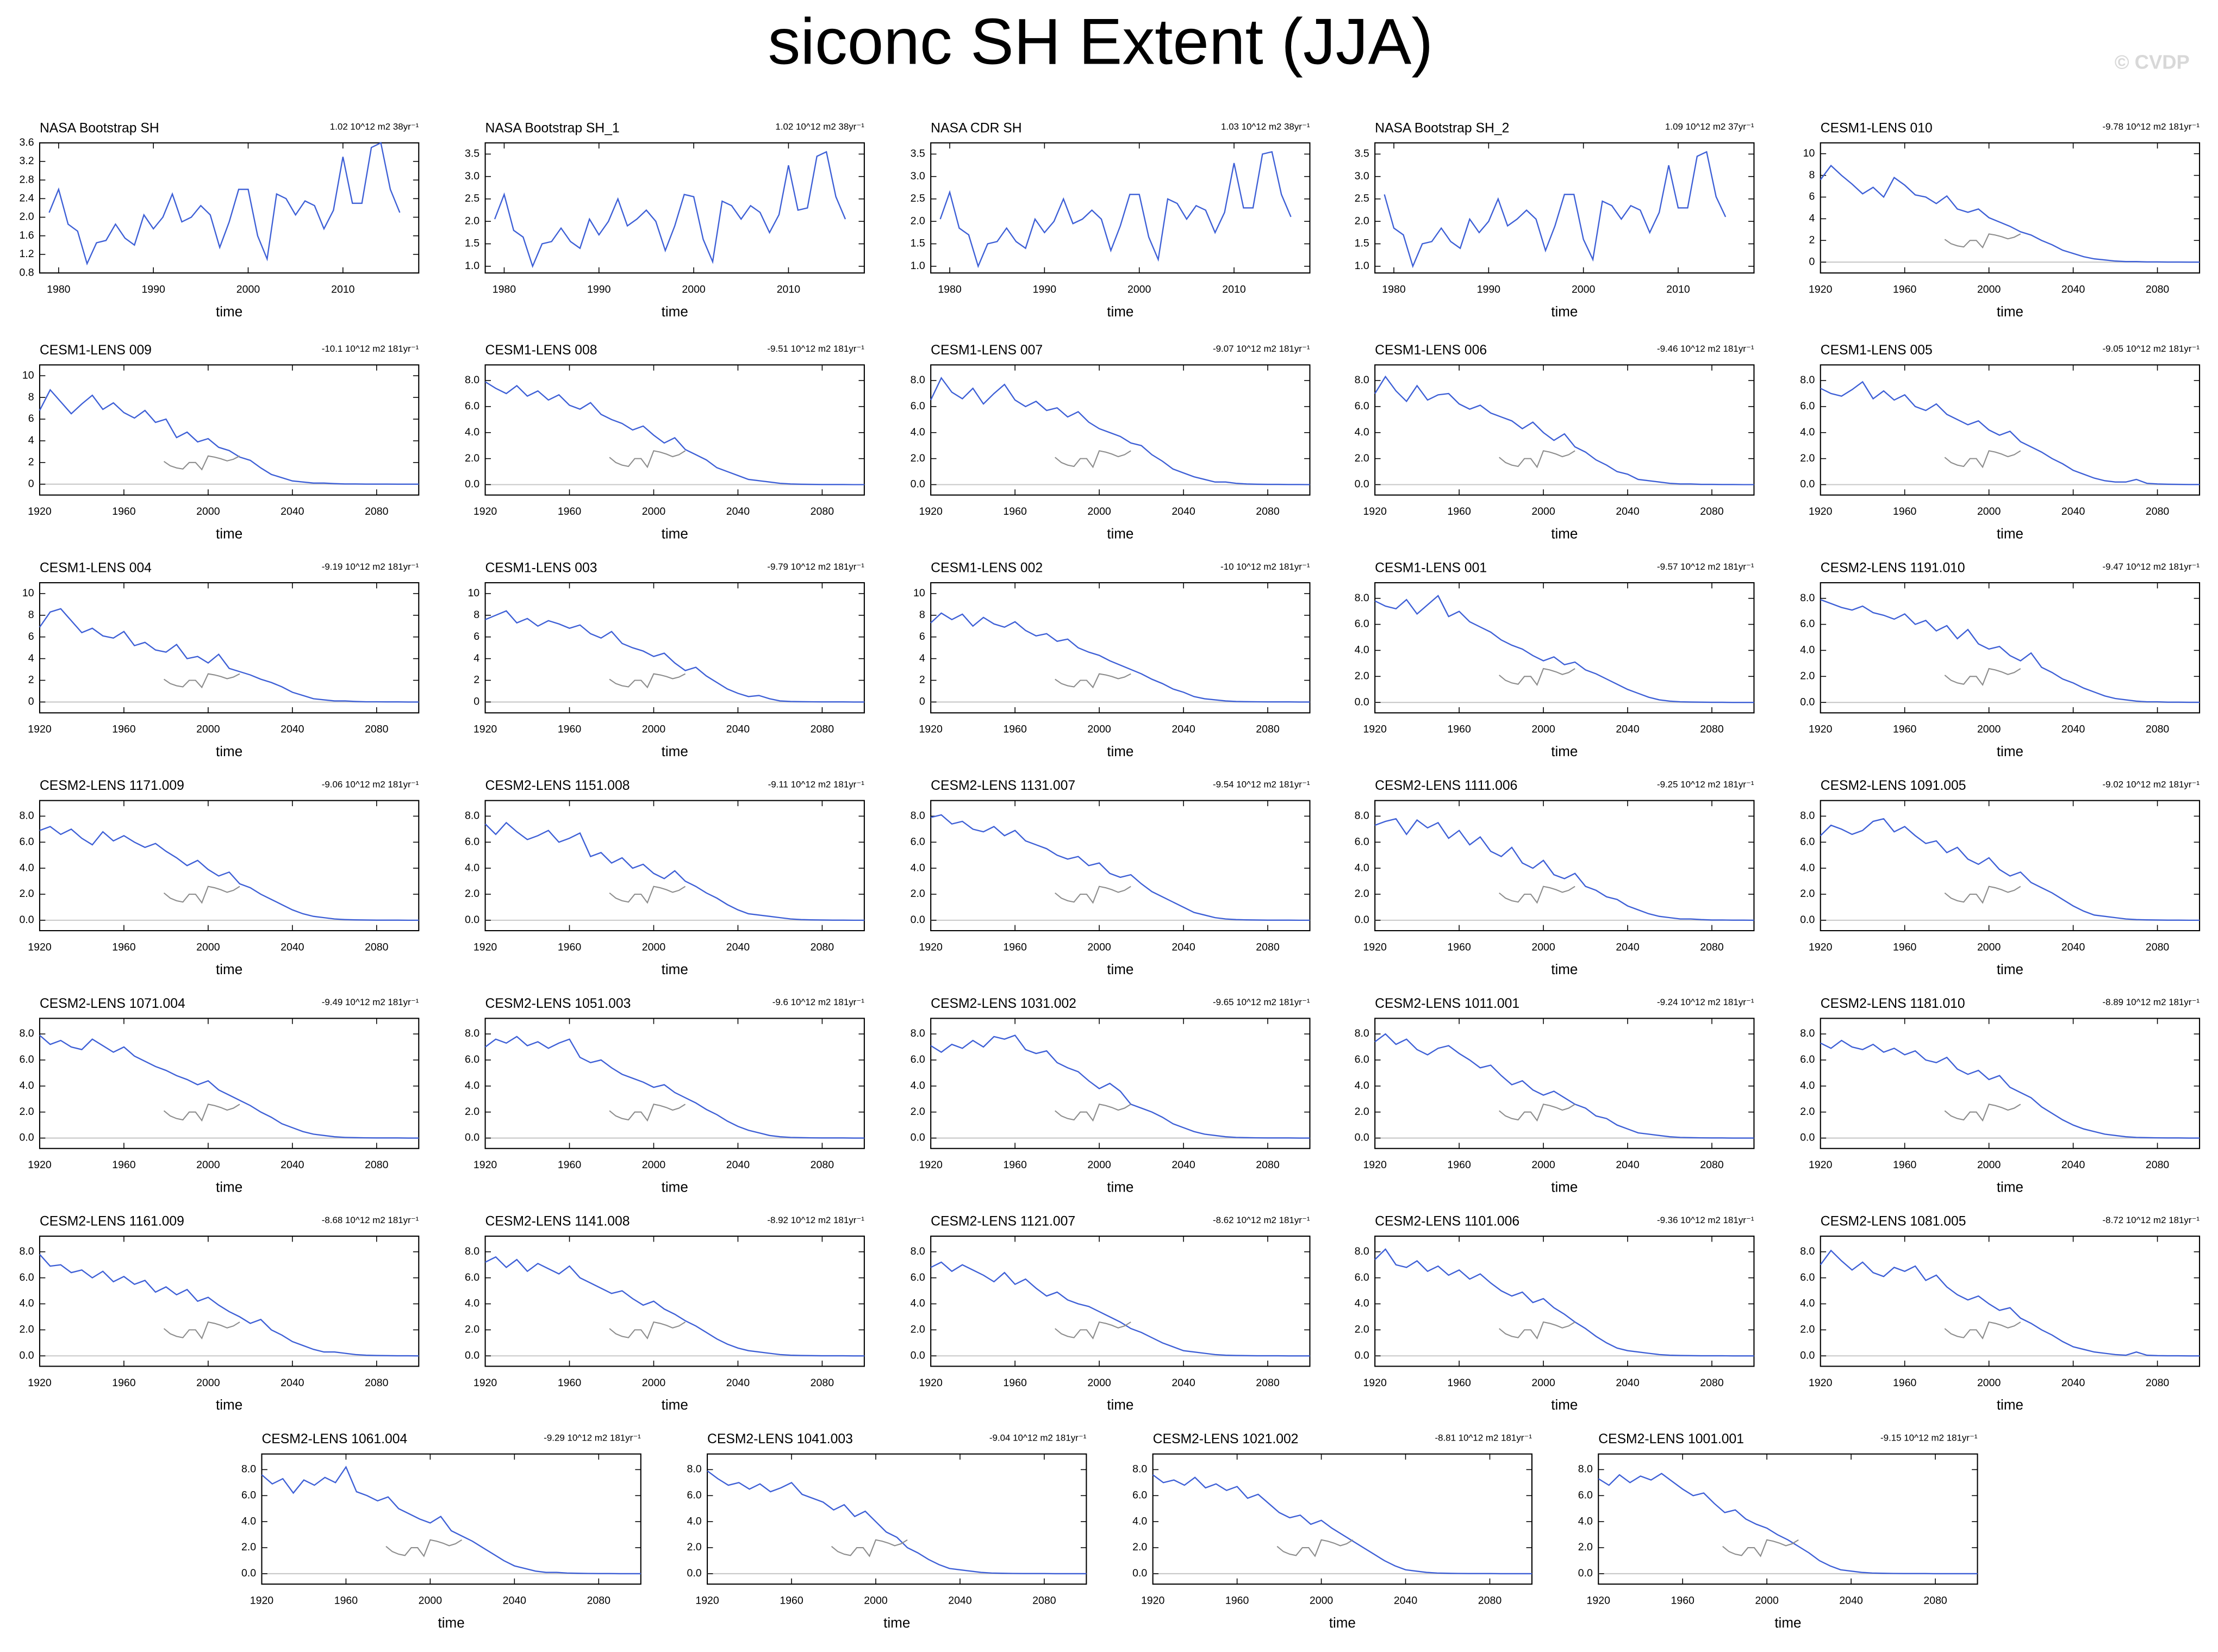 The width and height of the screenshot is (2218, 1652). Describe the element at coordinates (557, 1222) in the screenshot. I see `panel-title: CESM2-LENS 1141.008` at that location.